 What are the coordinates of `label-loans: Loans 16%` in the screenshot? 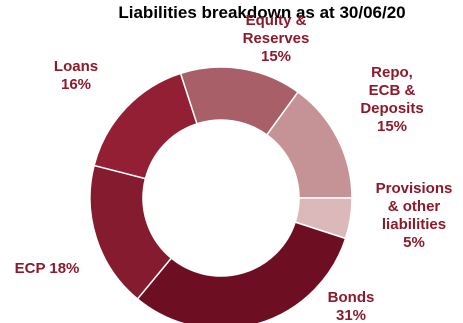 It's located at (76, 75).